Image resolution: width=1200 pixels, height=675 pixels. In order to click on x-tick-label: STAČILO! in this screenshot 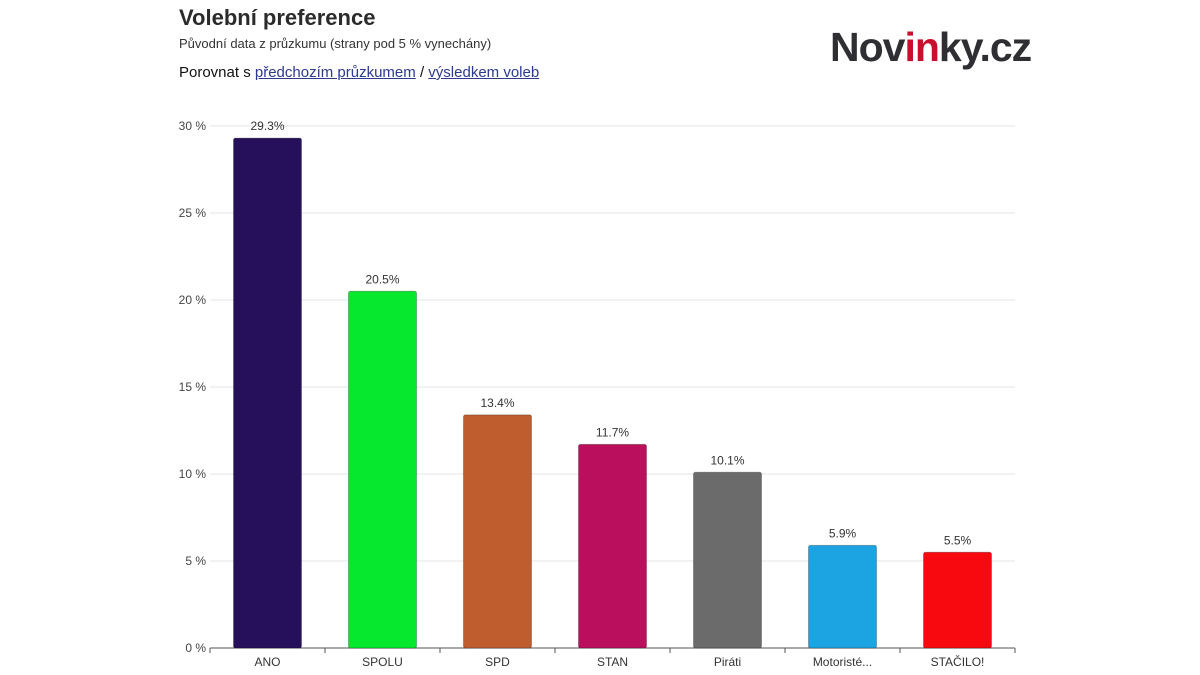, I will do `click(958, 661)`.